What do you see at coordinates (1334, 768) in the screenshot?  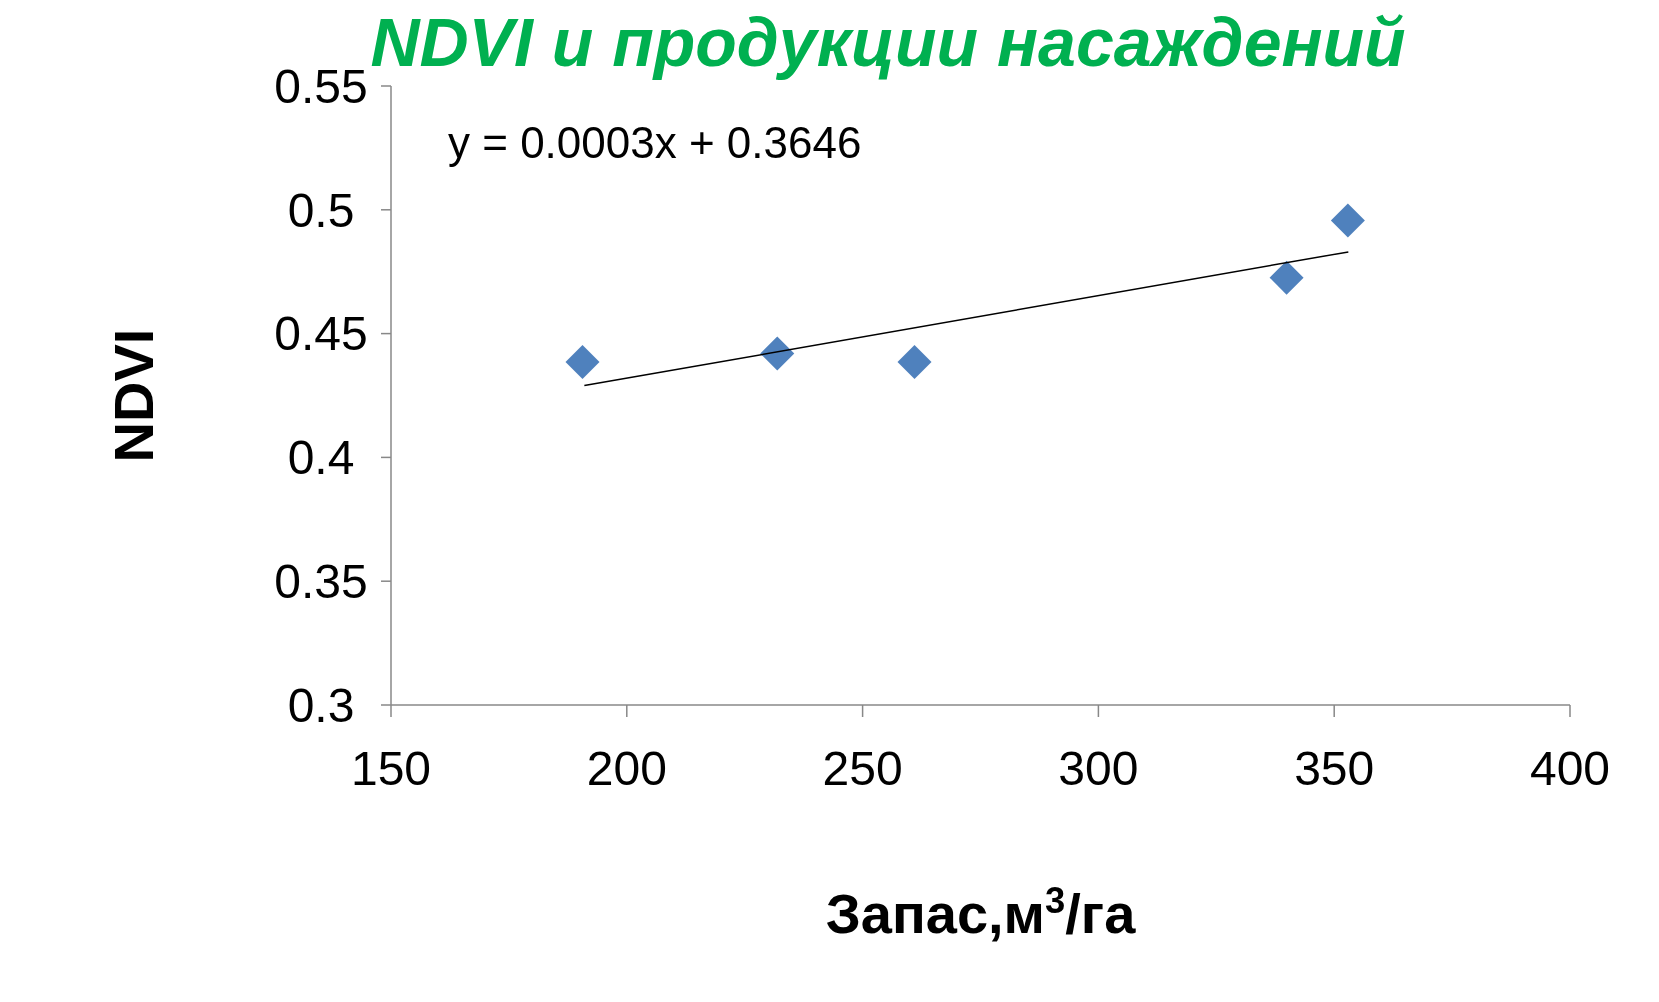 I see `x-tick-label: 350` at bounding box center [1334, 768].